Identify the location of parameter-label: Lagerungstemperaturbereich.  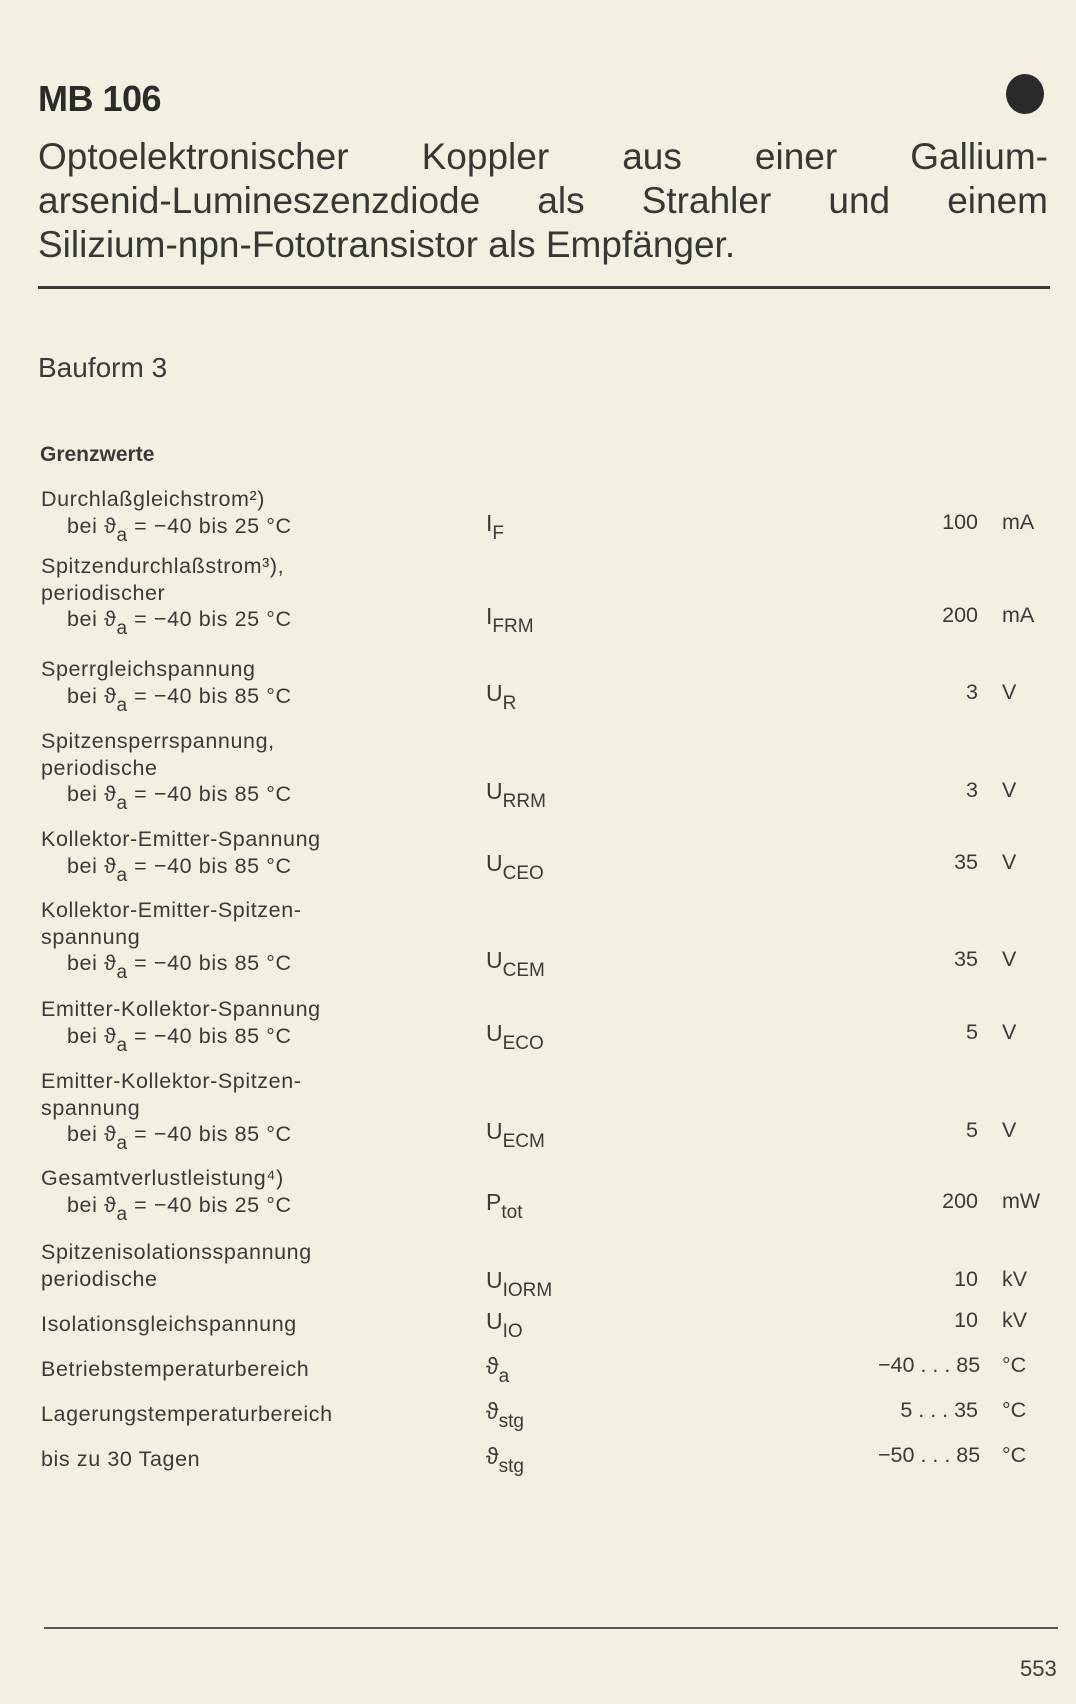
(187, 1414).